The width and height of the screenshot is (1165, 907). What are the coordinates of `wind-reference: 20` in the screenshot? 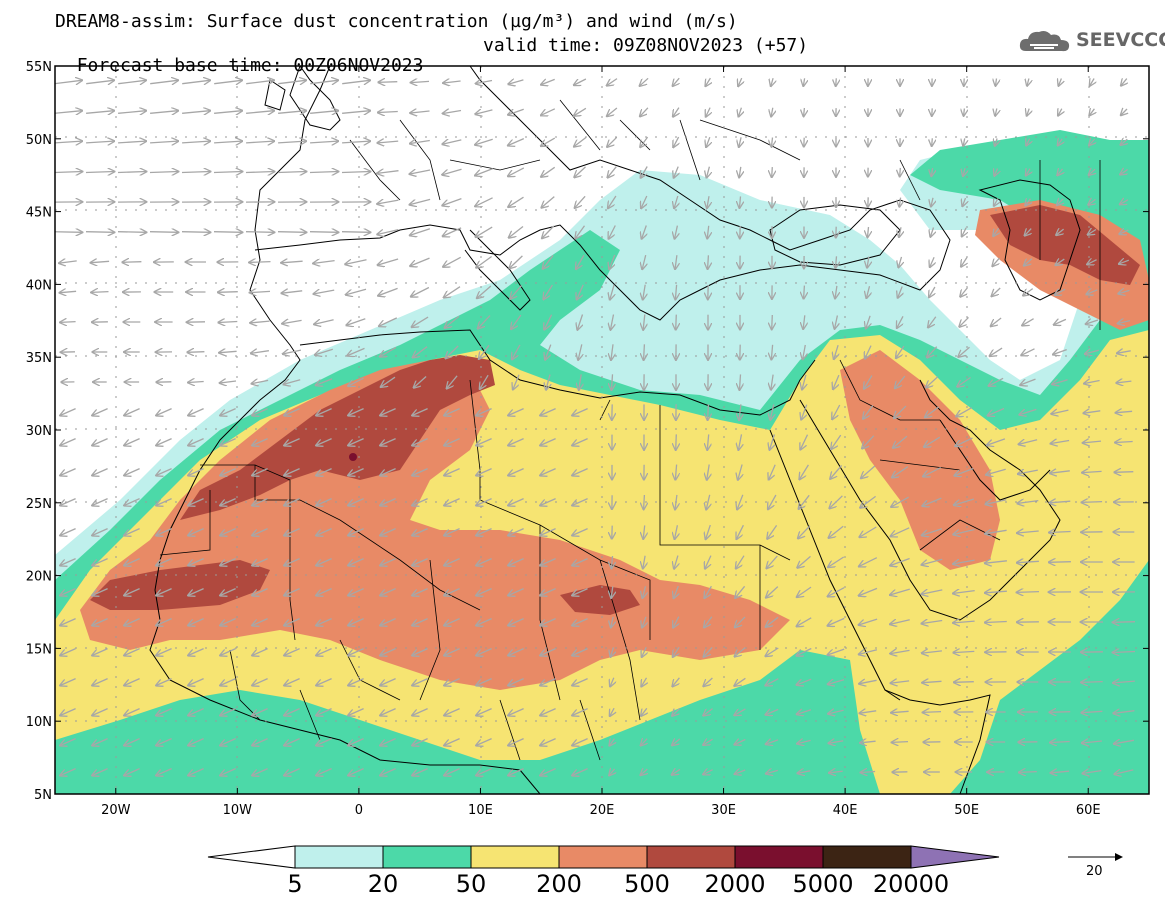 It's located at (1095, 866).